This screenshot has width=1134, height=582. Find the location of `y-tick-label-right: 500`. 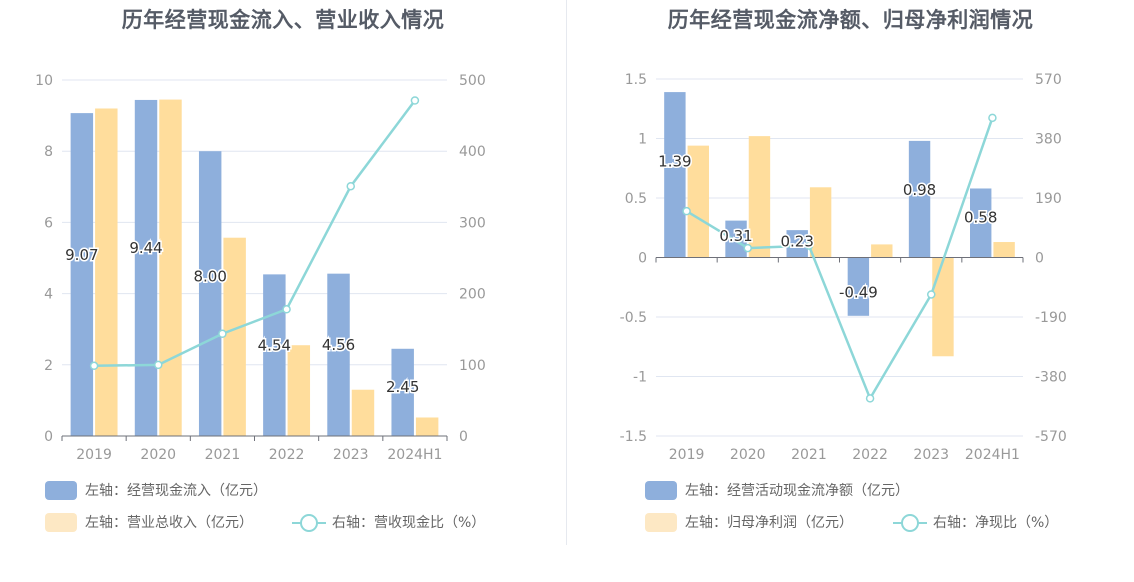

y-tick-label-right: 500 is located at coordinates (472, 81).